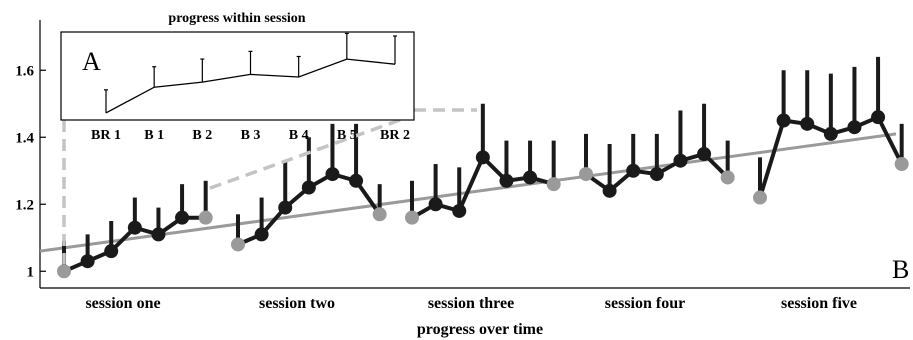 This screenshot has height=340, width=913. I want to click on session-label: session five, so click(819, 303).